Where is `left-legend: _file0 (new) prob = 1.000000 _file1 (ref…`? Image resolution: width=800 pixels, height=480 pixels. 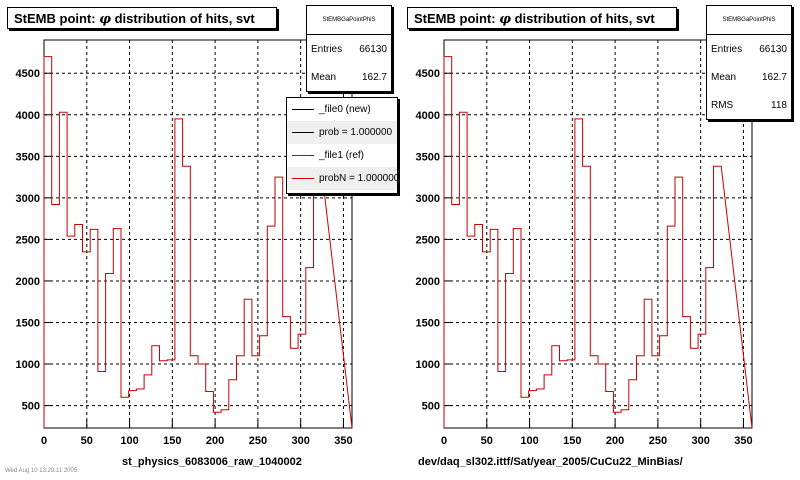
left-legend: _file0 (new) prob = 1.000000 _file1 (ref… is located at coordinates (342, 145).